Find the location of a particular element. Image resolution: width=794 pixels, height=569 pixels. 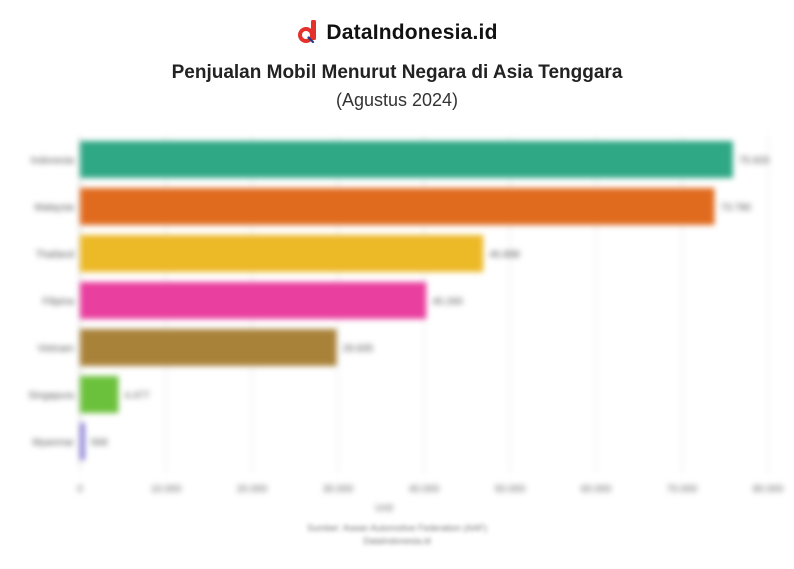

x-axis-title: Unit is located at coordinates (384, 508).